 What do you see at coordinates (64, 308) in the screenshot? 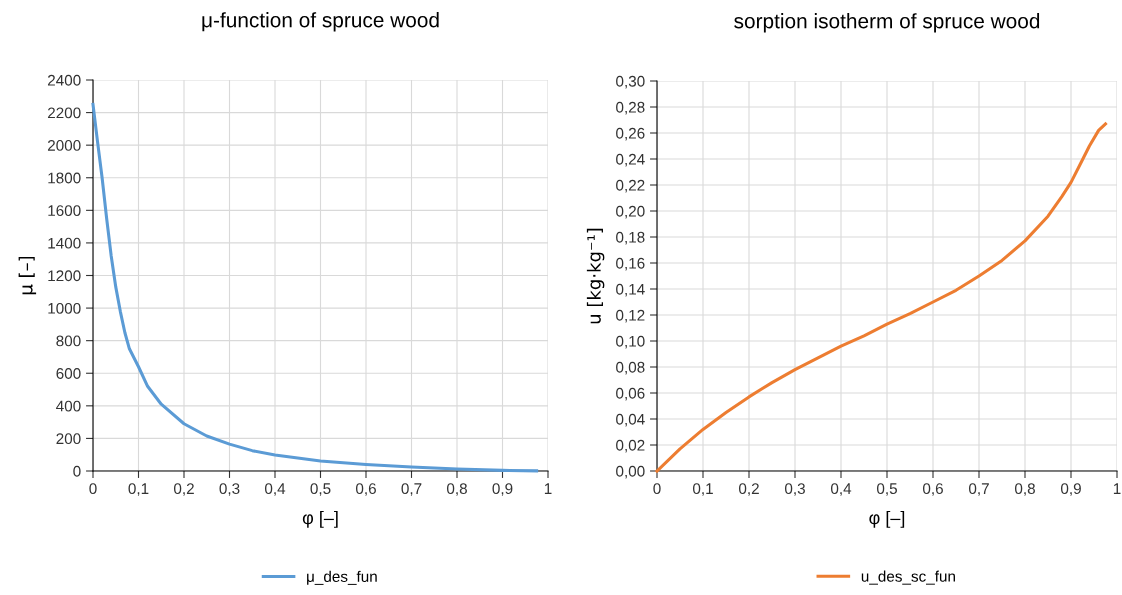
I see `y-tick-label: 1000` at bounding box center [64, 308].